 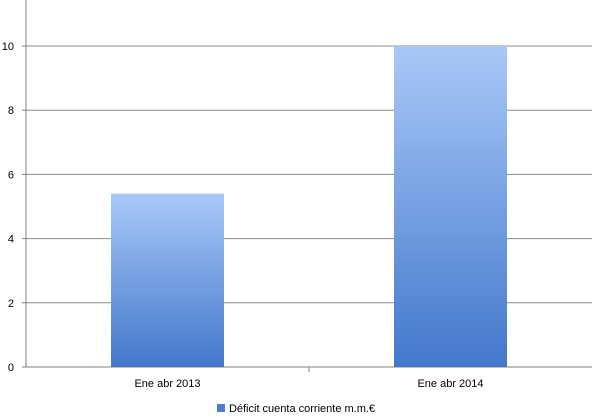 What do you see at coordinates (8, 47) in the screenshot?
I see `y-tick-label-10: 10` at bounding box center [8, 47].